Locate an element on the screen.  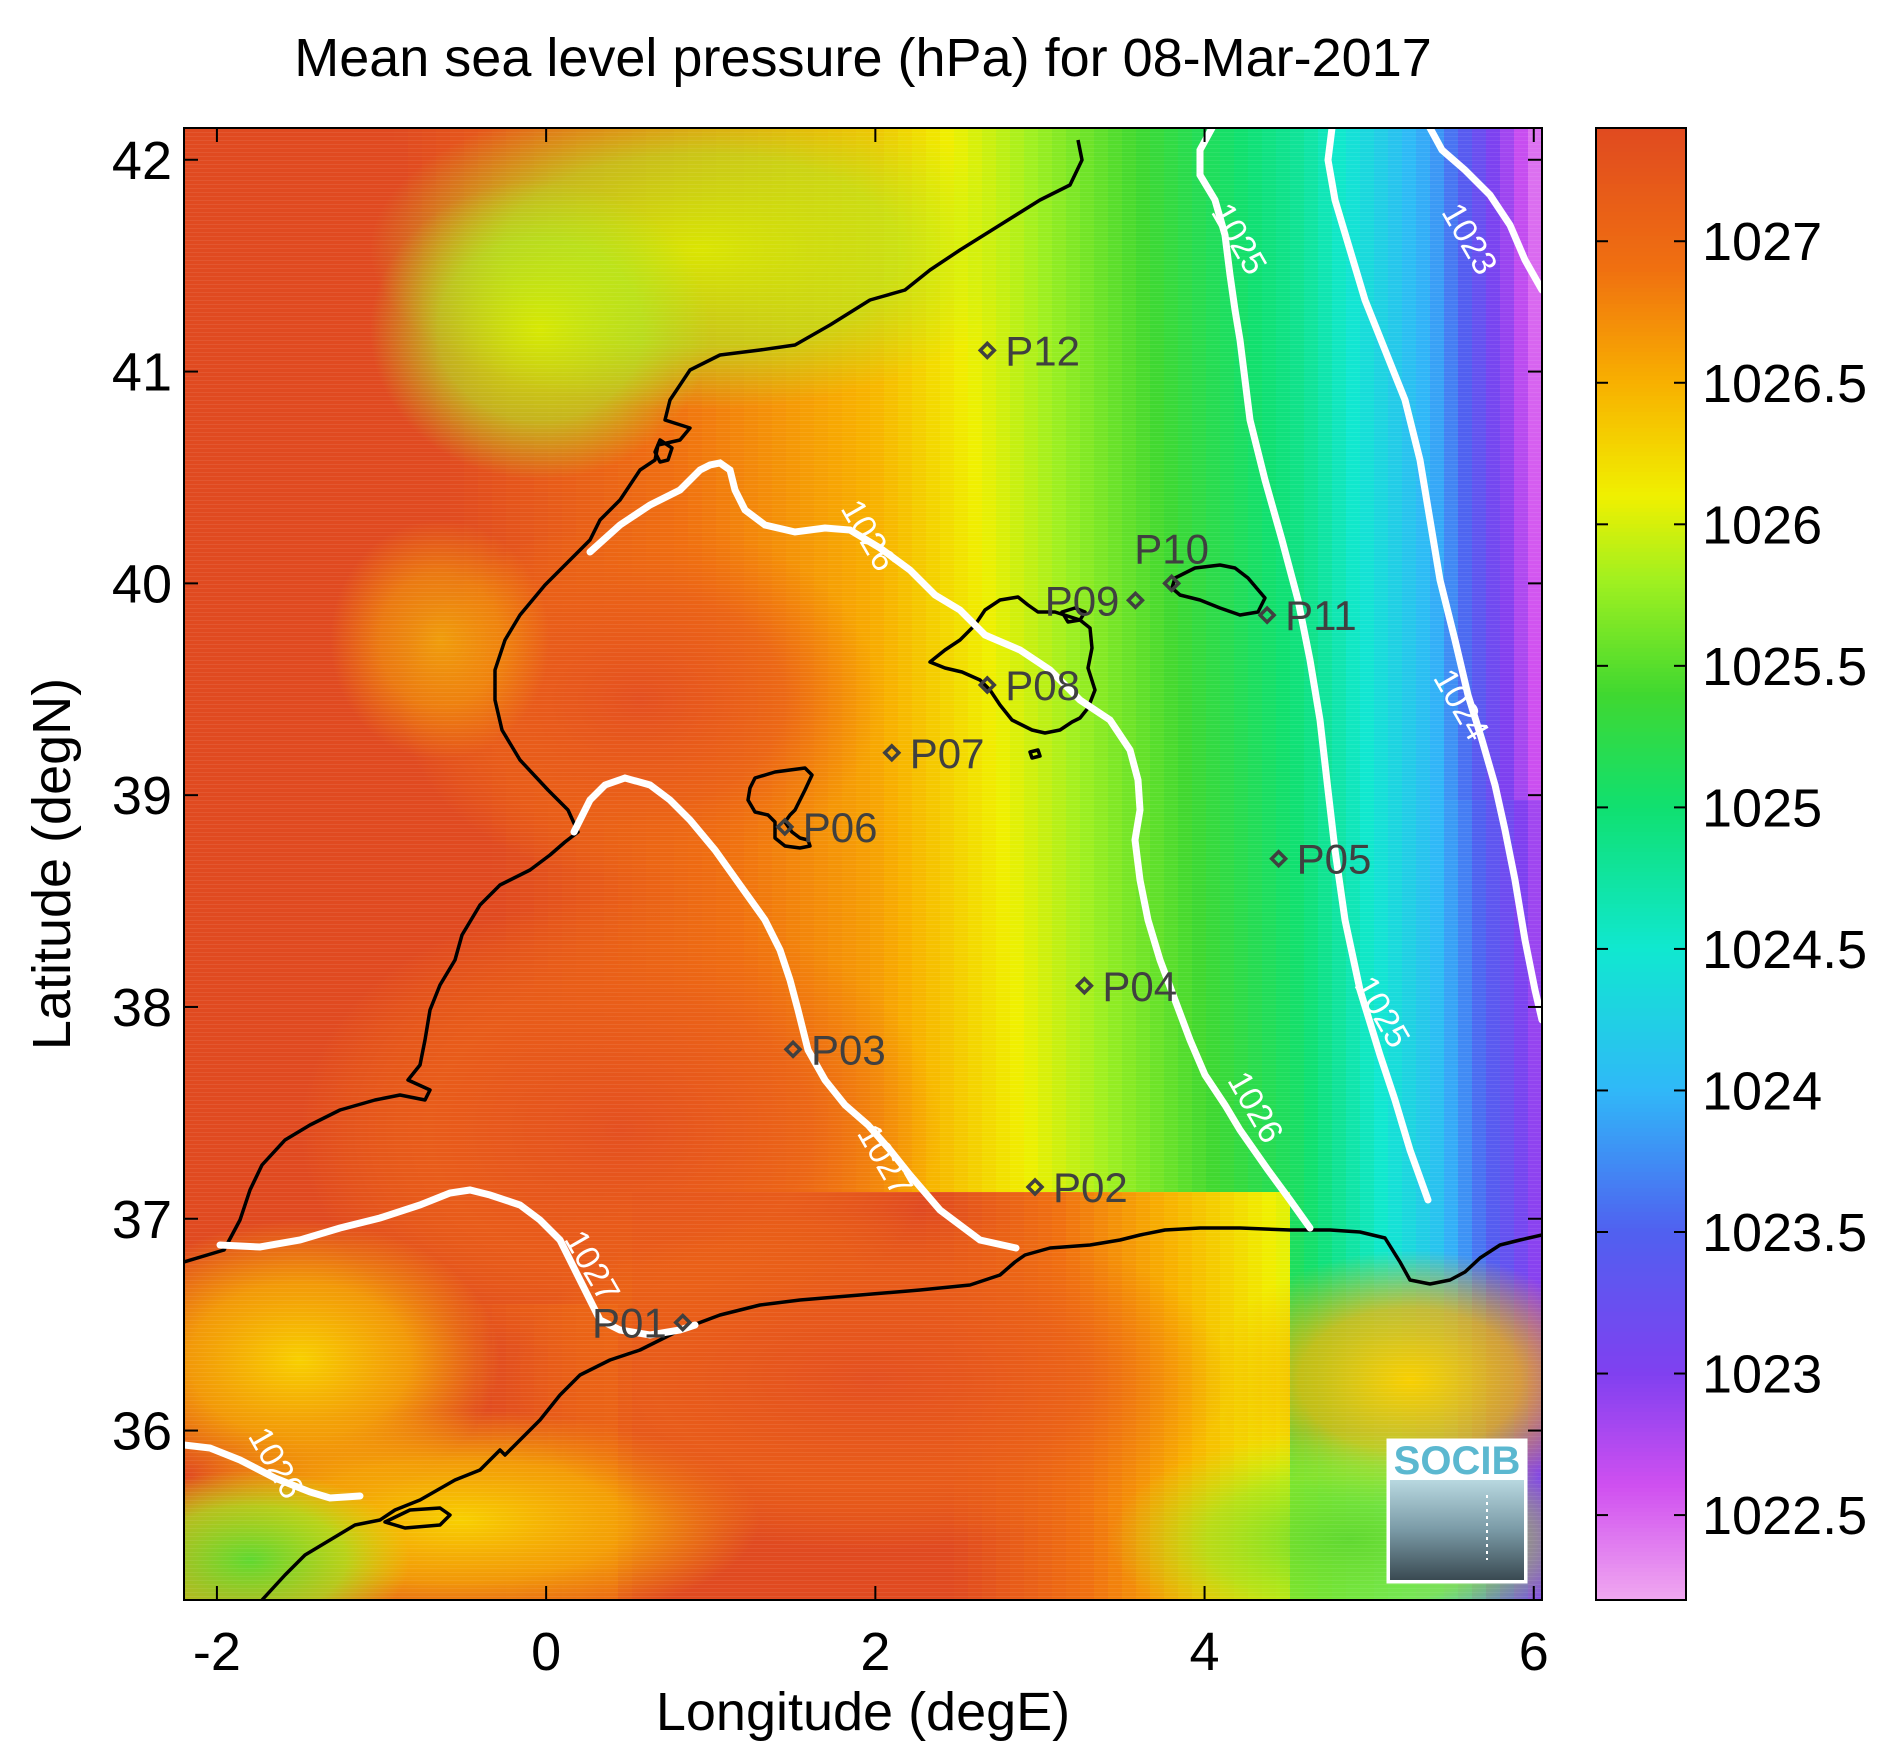
x-tick-label: 4 is located at coordinates (1205, 1652).